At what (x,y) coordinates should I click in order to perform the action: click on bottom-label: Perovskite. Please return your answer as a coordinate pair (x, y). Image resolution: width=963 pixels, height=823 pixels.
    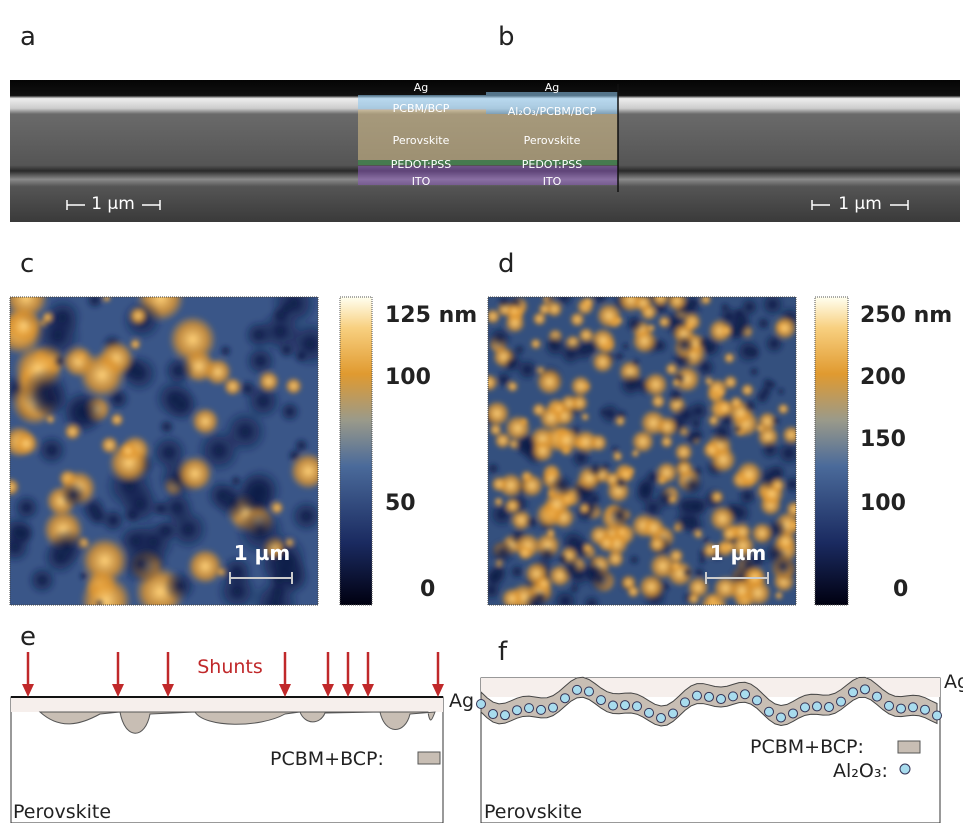
    Looking at the image, I should click on (533, 812).